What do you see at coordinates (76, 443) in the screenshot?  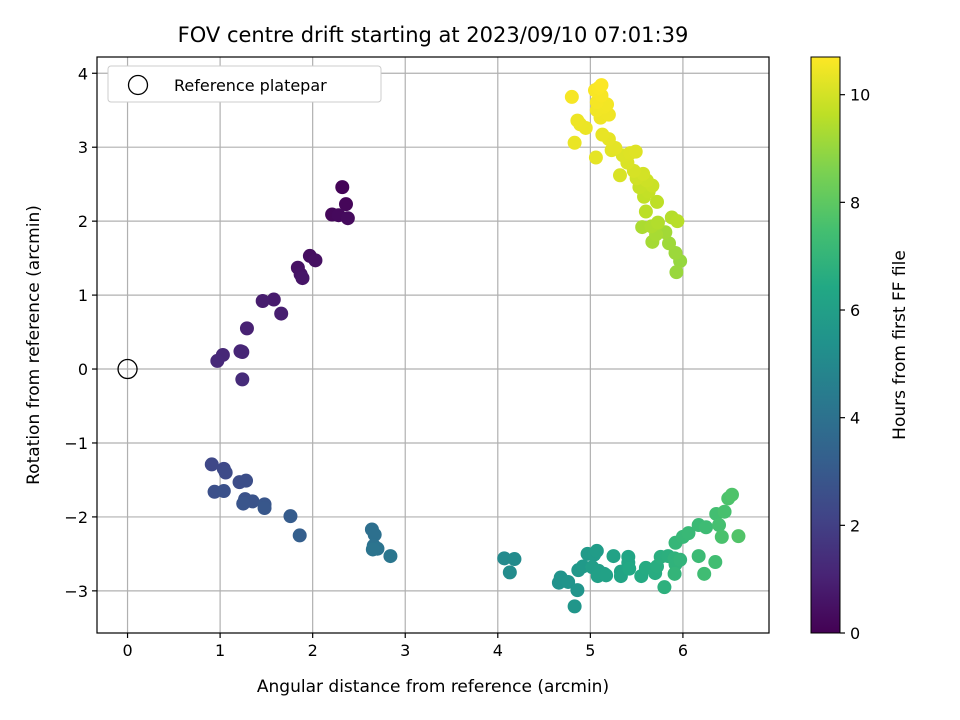 I see `y-tick-label: −1` at bounding box center [76, 443].